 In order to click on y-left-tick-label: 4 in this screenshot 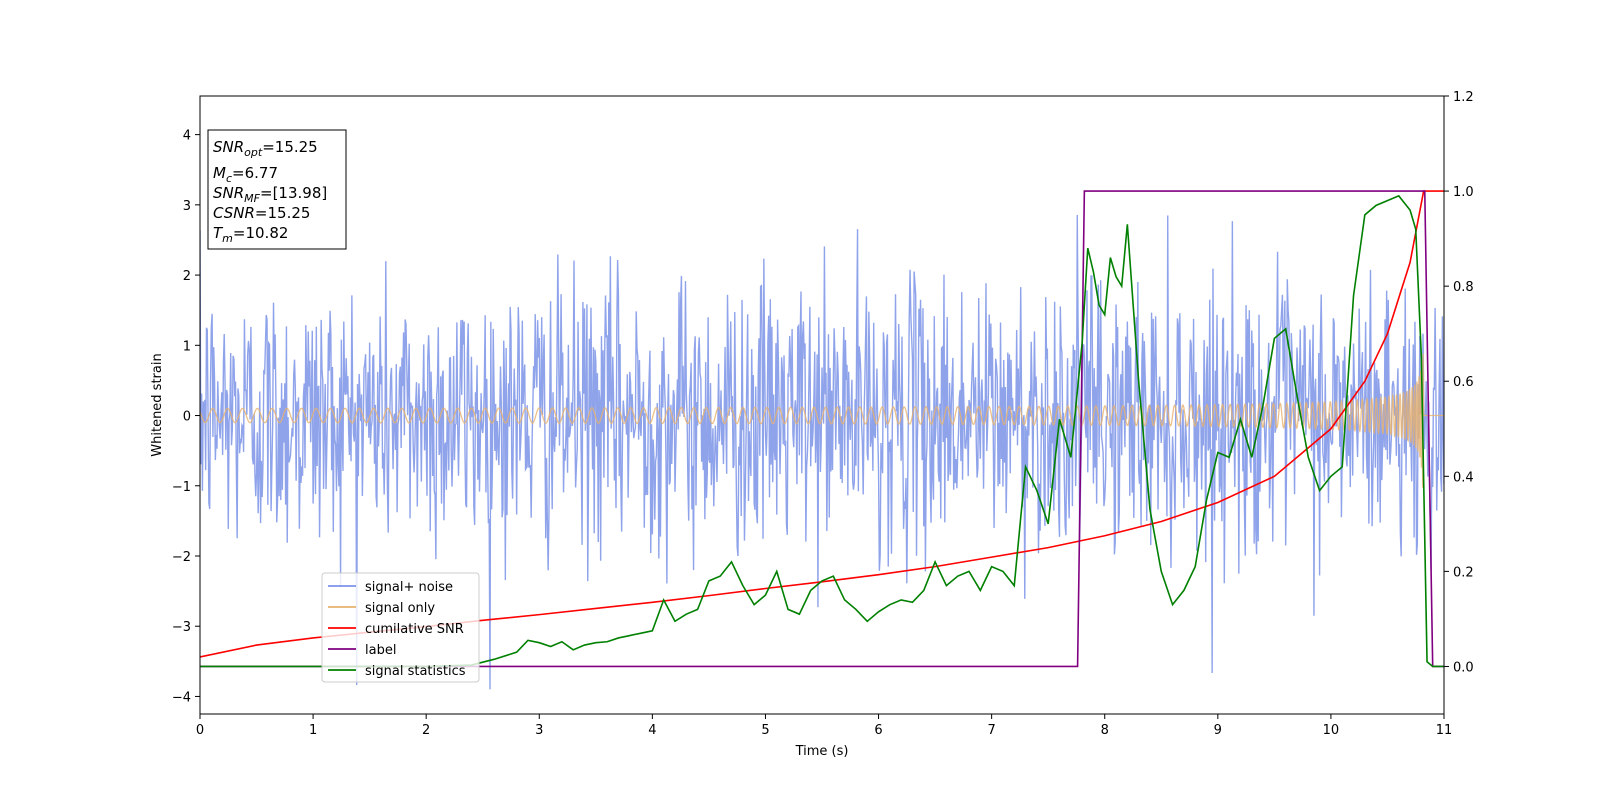, I will do `click(187, 136)`.